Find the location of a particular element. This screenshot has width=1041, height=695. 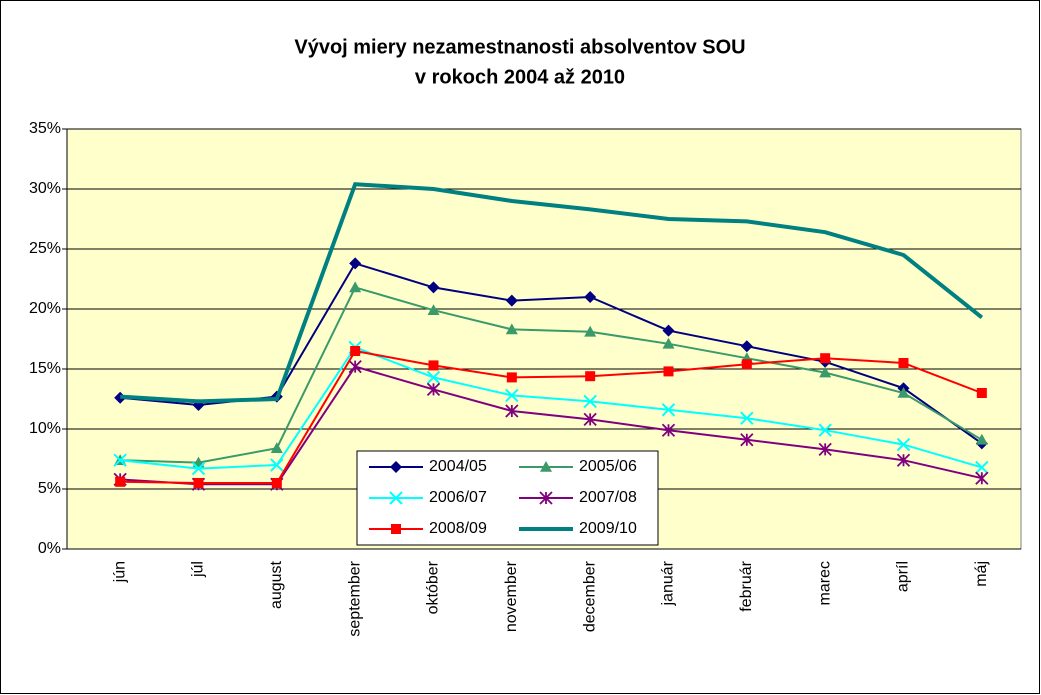

y-tick-label: 20% is located at coordinates (45, 308).